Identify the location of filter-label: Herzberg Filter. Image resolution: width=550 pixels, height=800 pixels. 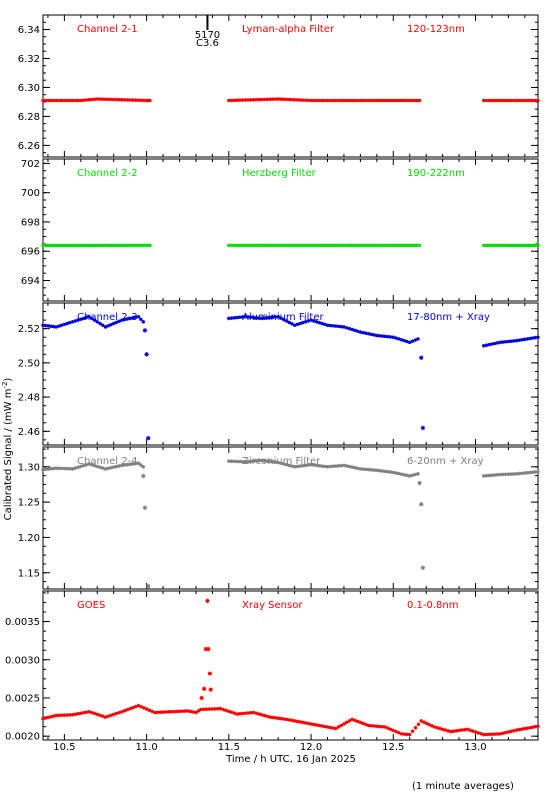
(279, 173).